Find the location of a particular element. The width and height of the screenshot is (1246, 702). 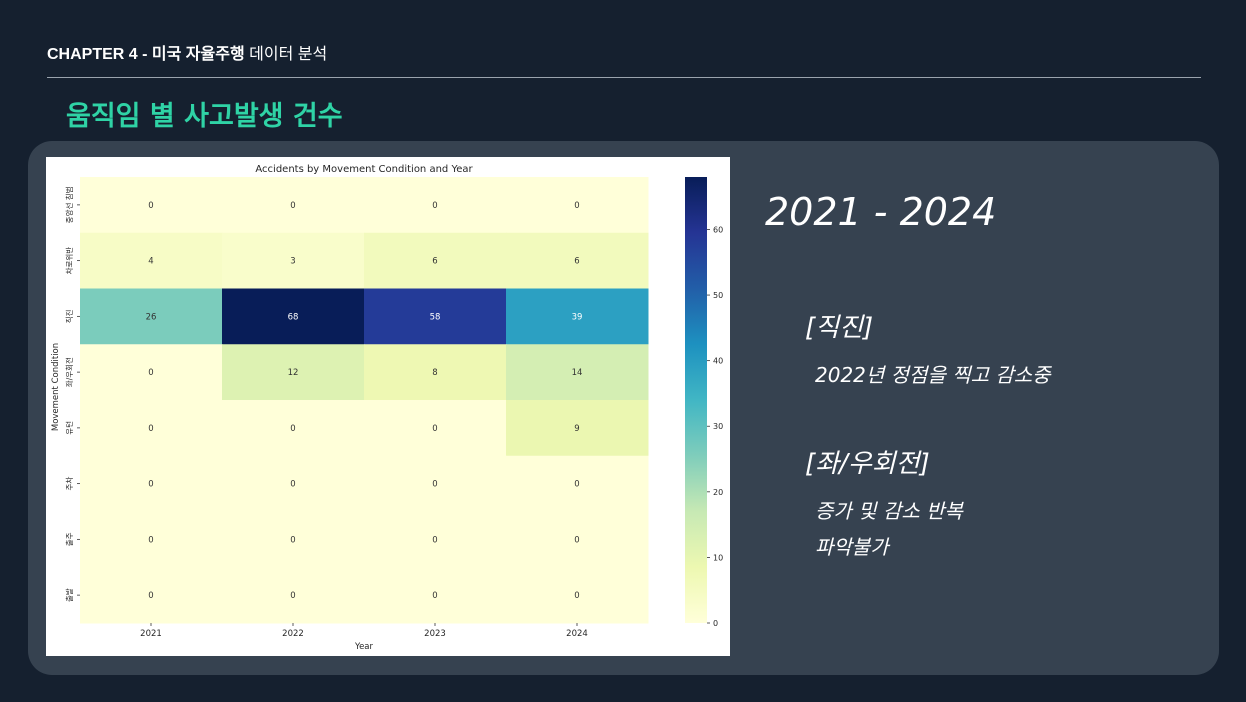

colorbar-tick-label: 20 is located at coordinates (718, 492).